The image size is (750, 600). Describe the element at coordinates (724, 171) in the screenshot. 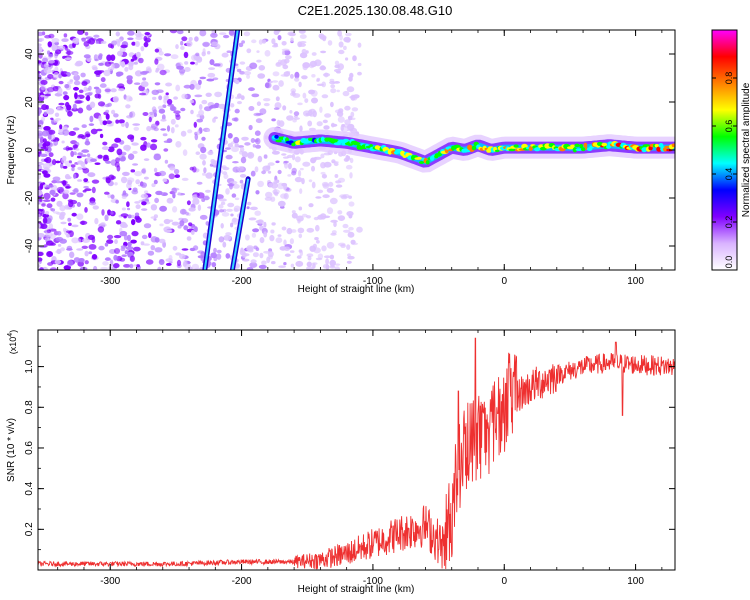

I see `colorbar-ticks: 0.0 0.2 0.4 0.6 0.8` at that location.